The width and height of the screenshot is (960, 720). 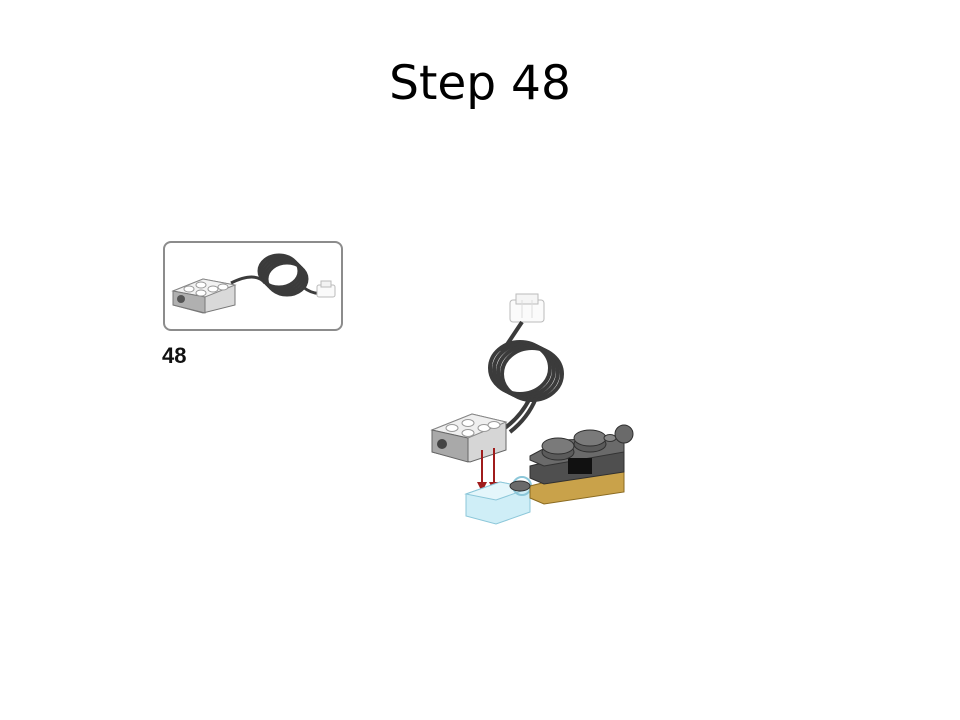 I want to click on slide-title: Step 48, so click(x=480, y=83).